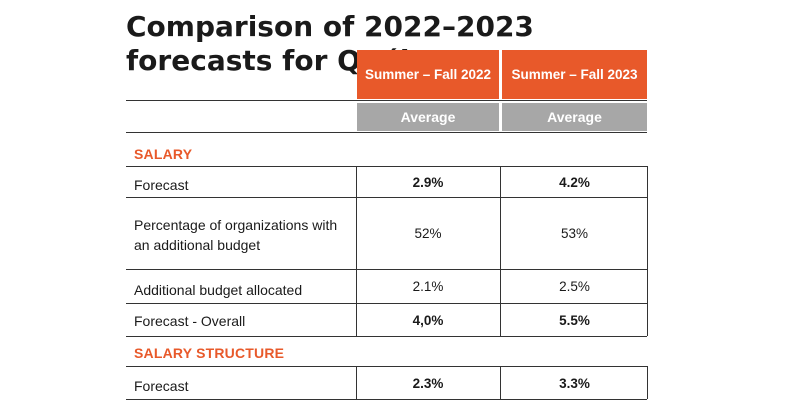 This screenshot has height=413, width=789. Describe the element at coordinates (163, 154) in the screenshot. I see `section-salary: SALARY` at that location.